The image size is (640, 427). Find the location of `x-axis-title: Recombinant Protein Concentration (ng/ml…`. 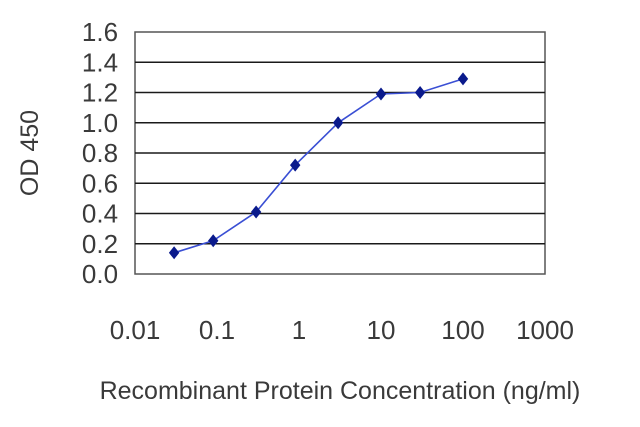

x-axis-title: Recombinant Protein Concentration (ng/ml… is located at coordinates (340, 391).